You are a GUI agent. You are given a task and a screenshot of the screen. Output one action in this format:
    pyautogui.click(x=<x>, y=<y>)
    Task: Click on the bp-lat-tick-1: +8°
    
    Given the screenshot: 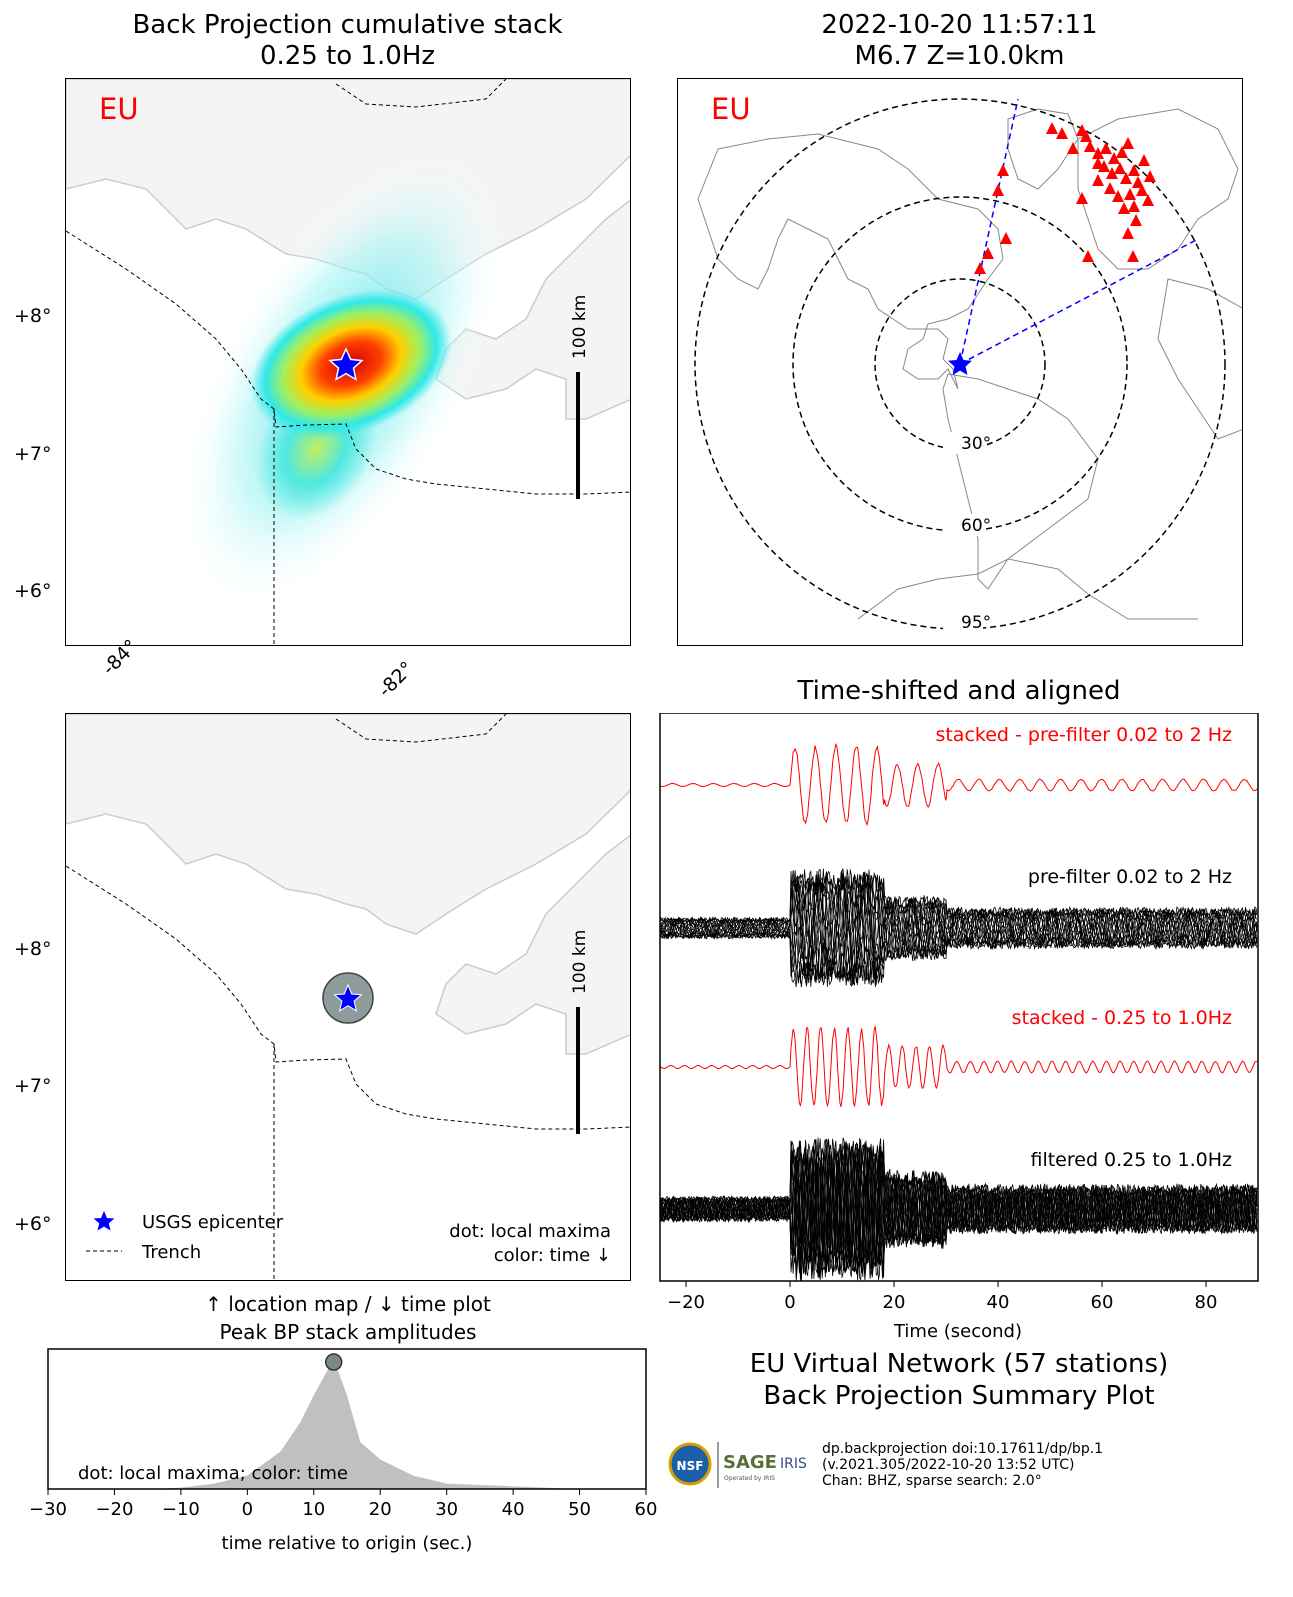 What is the action you would take?
    pyautogui.click(x=33, y=316)
    